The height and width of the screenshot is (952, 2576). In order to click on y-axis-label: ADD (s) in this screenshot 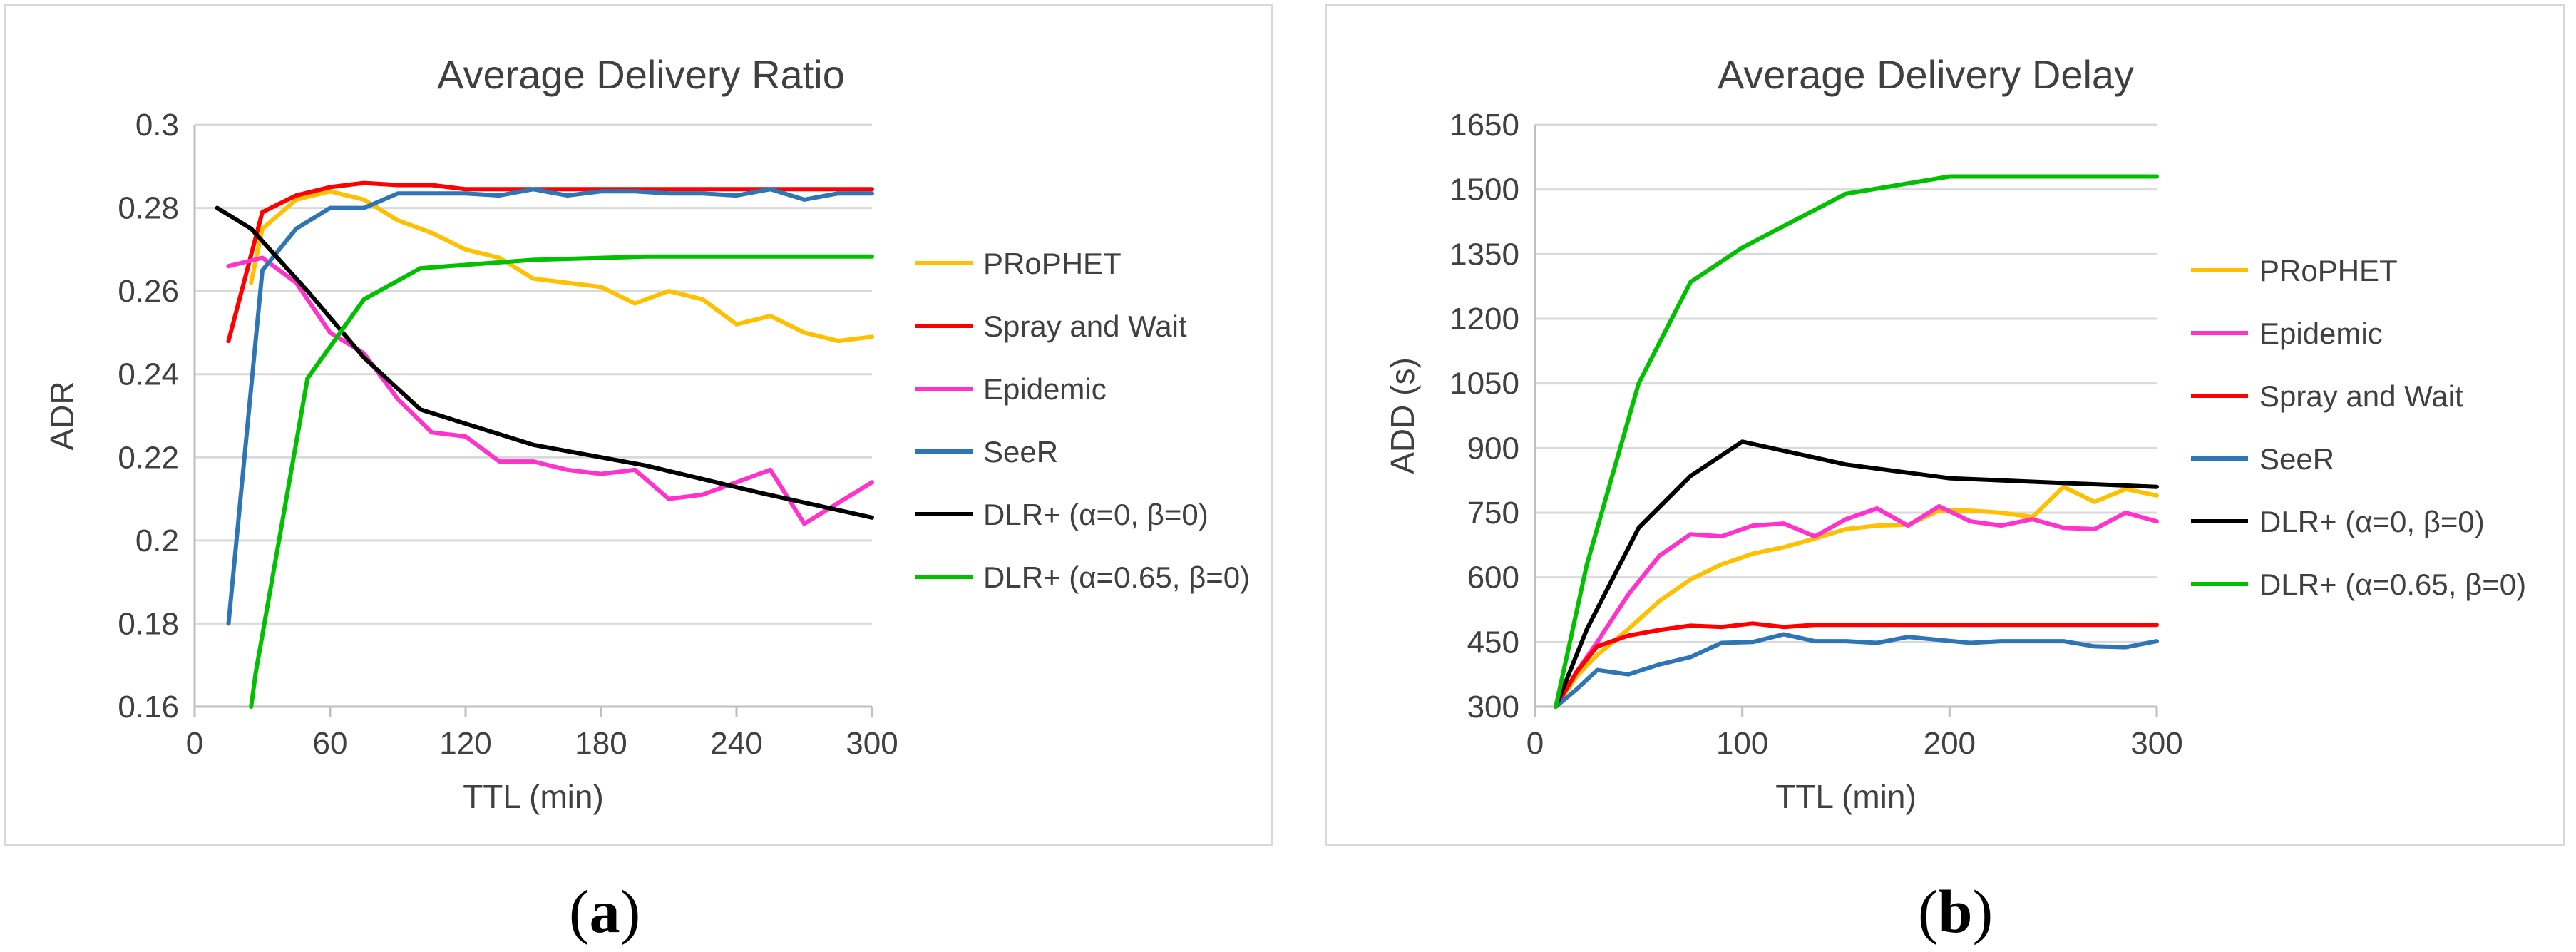, I will do `click(1402, 415)`.